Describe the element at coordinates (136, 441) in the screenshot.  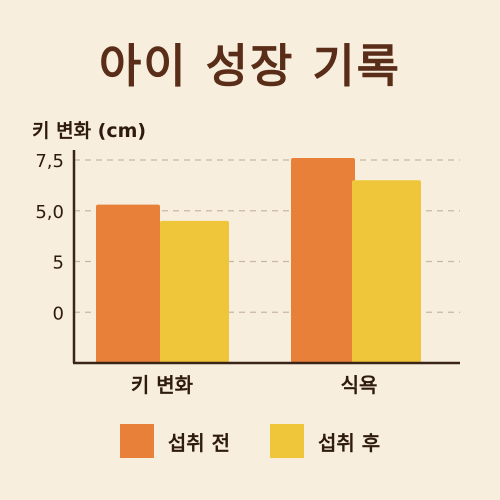
I see `legend-swatch-before` at that location.